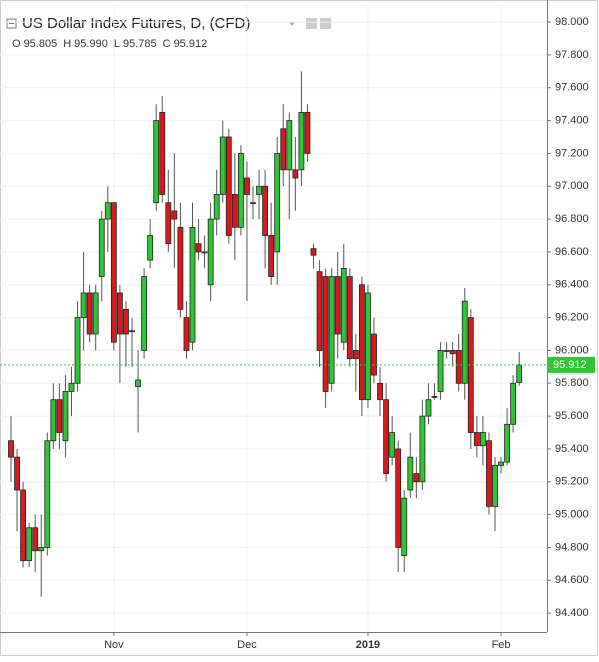  I want to click on legend-key: L, so click(117, 44).